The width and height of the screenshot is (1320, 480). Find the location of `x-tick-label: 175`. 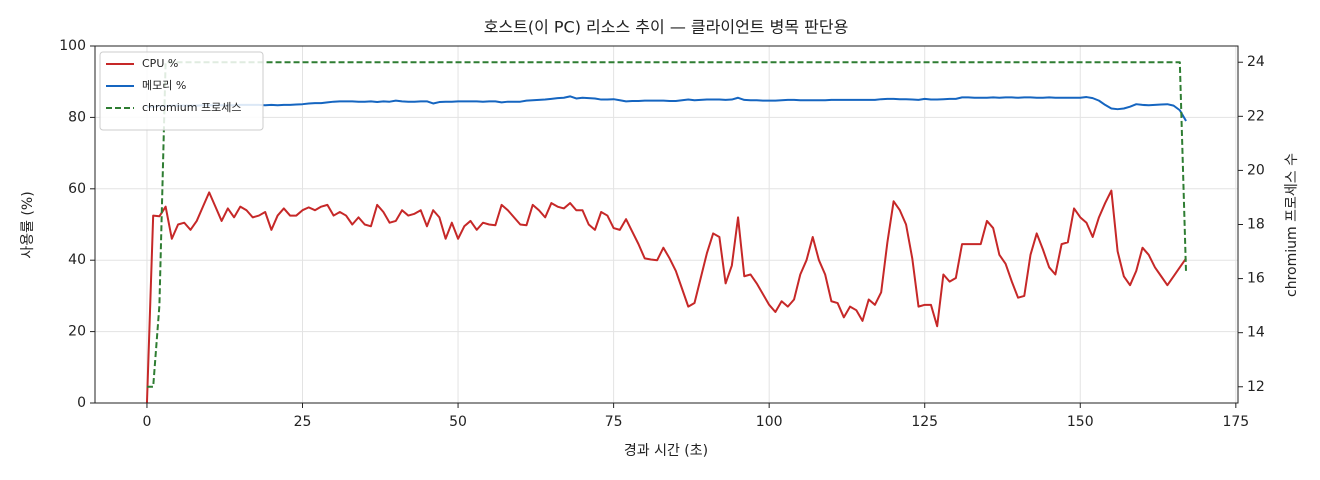

x-tick-label: 175 is located at coordinates (1235, 422).